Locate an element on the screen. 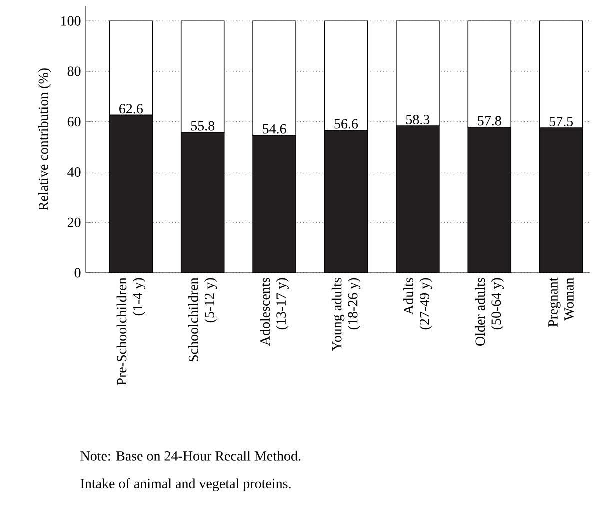 This screenshot has height=513, width=613. data-label: 62.6 is located at coordinates (132, 109).